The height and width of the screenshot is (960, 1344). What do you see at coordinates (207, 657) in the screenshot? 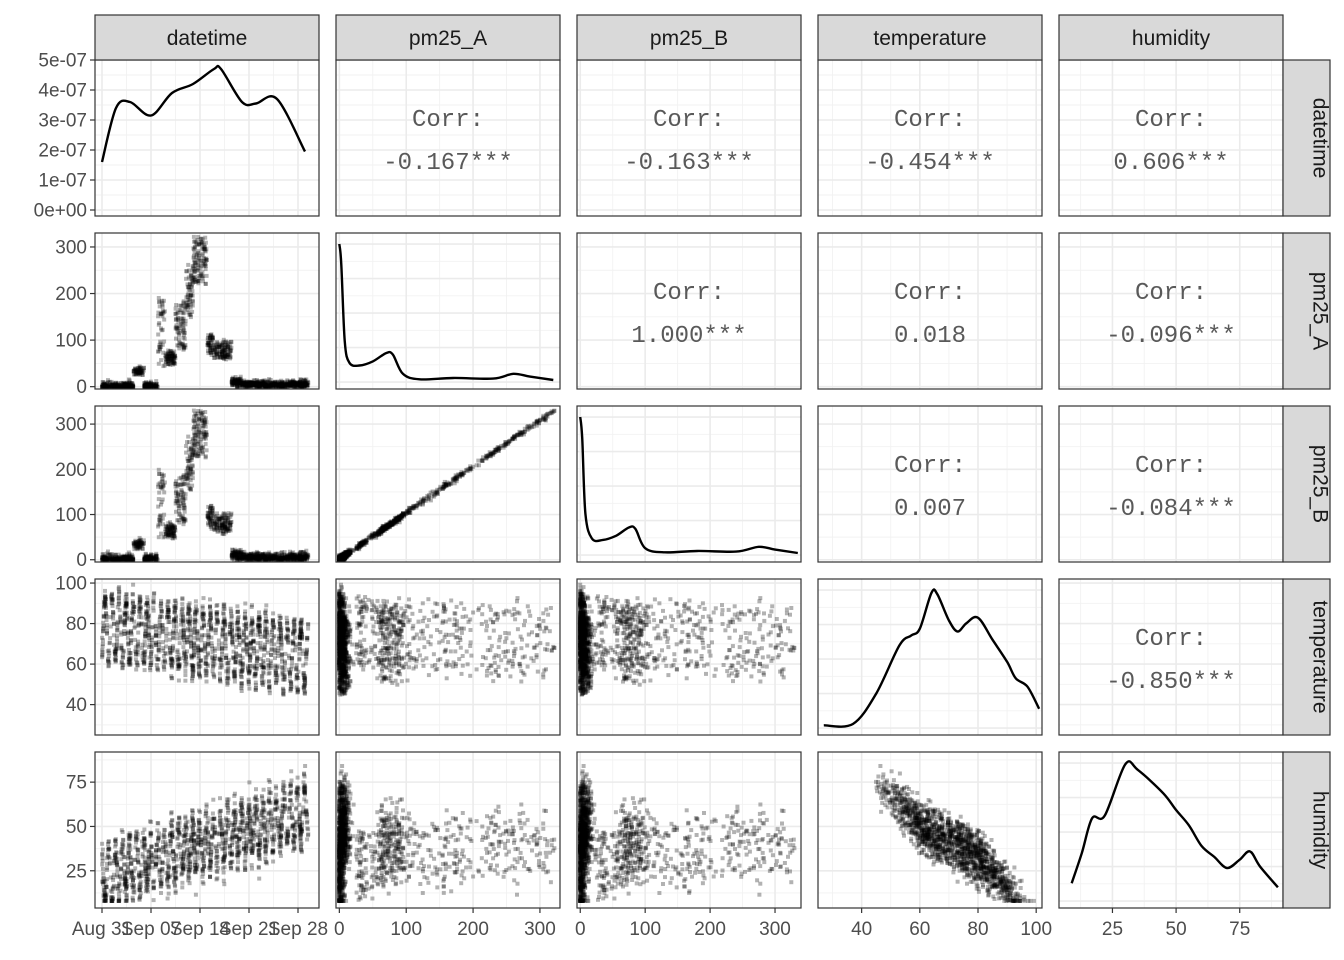
I see `panel-temperature-vs-datetime` at bounding box center [207, 657].